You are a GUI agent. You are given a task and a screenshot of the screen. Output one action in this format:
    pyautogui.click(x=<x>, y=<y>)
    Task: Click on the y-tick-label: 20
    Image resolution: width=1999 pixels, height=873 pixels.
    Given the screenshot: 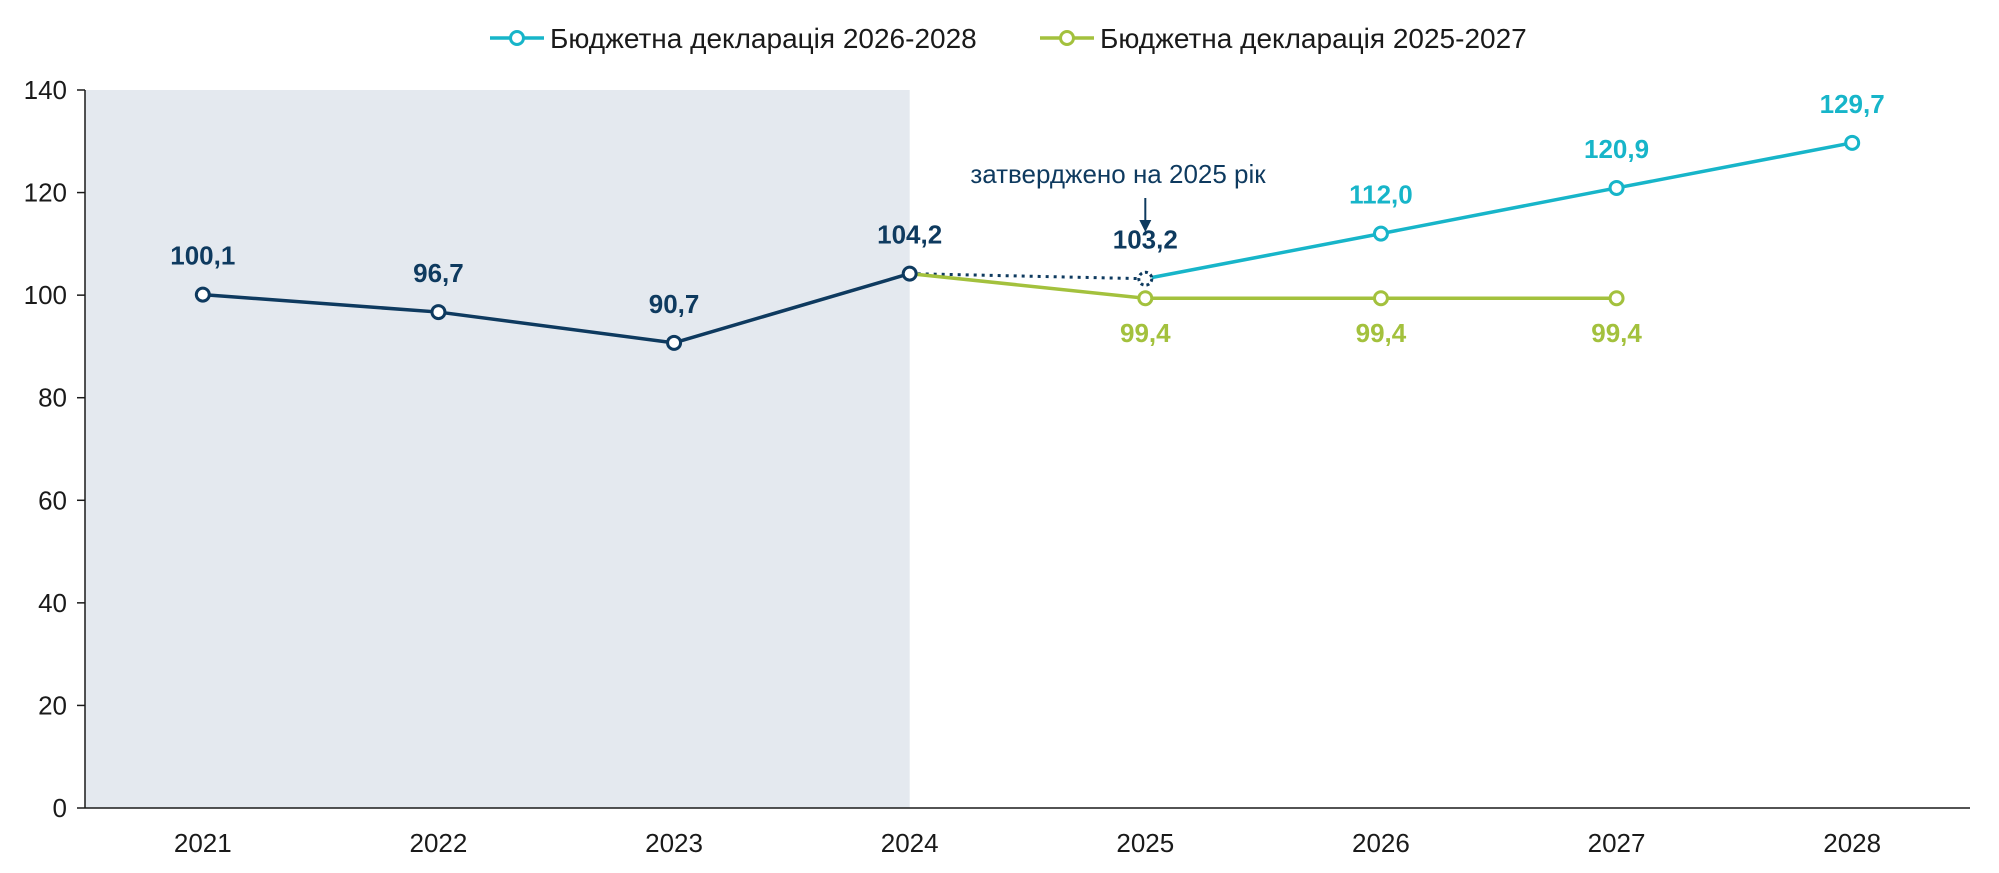 What is the action you would take?
    pyautogui.click(x=52, y=705)
    